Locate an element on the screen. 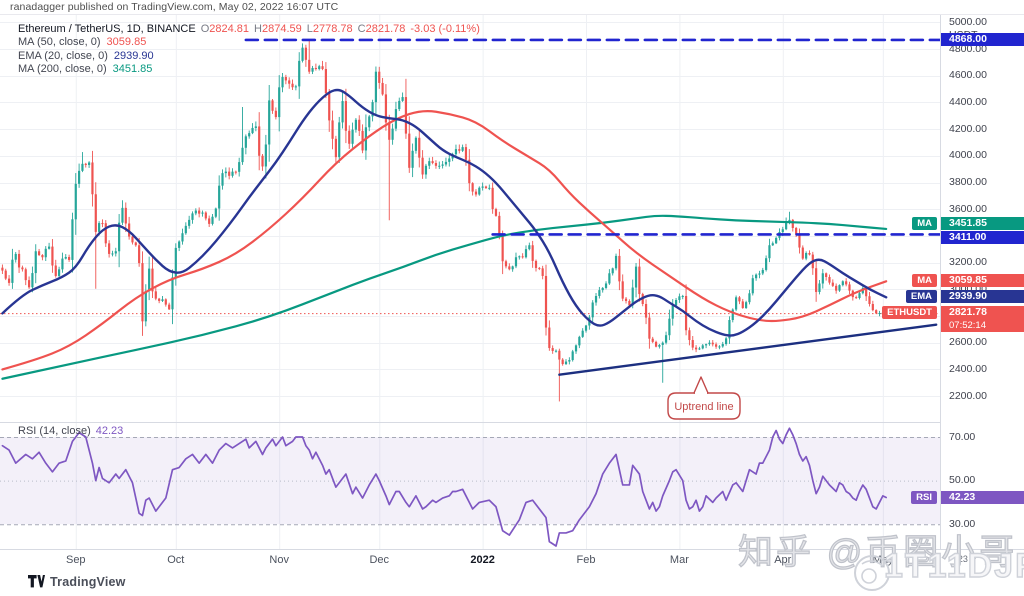  ohlc-number: 2821.78 is located at coordinates (385, 29).